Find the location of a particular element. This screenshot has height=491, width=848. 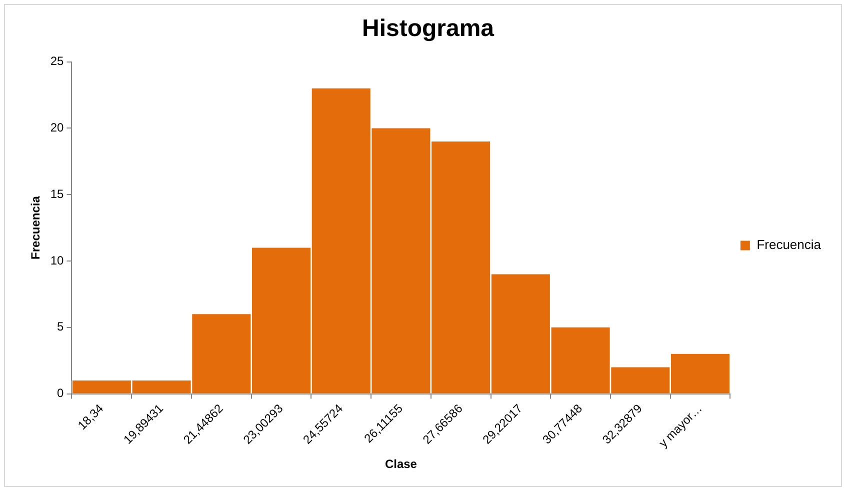

y-tick-label: 20 is located at coordinates (57, 127).